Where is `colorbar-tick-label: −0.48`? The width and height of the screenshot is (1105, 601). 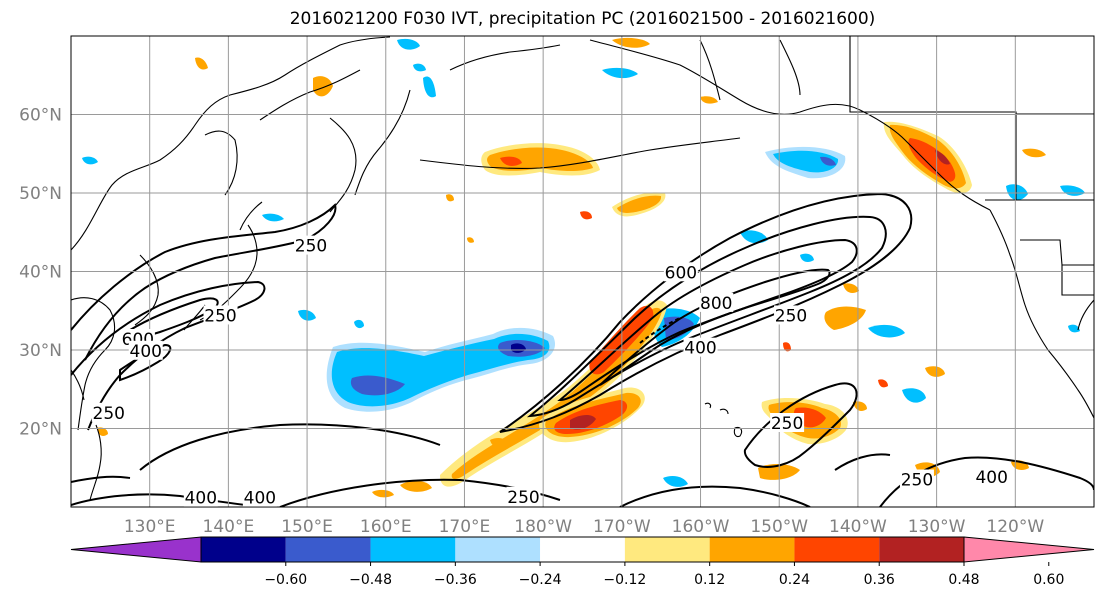 colorbar-tick-label: −0.48 is located at coordinates (370, 580).